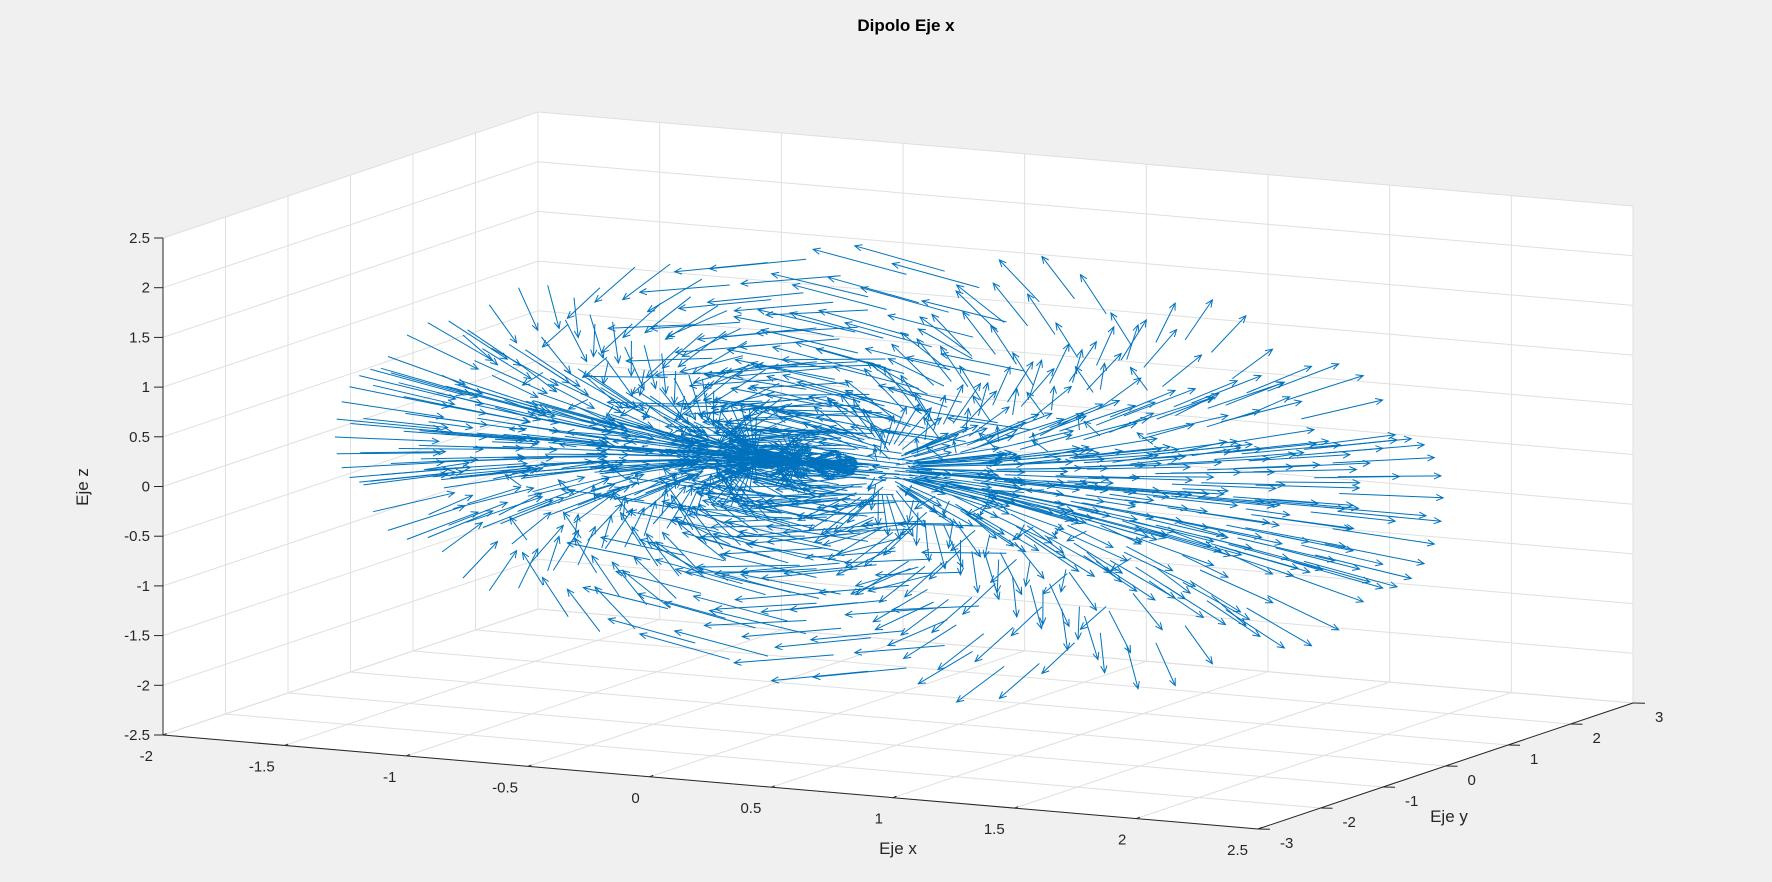 This screenshot has width=1772, height=882. I want to click on z-tick-label: 0, so click(146, 487).